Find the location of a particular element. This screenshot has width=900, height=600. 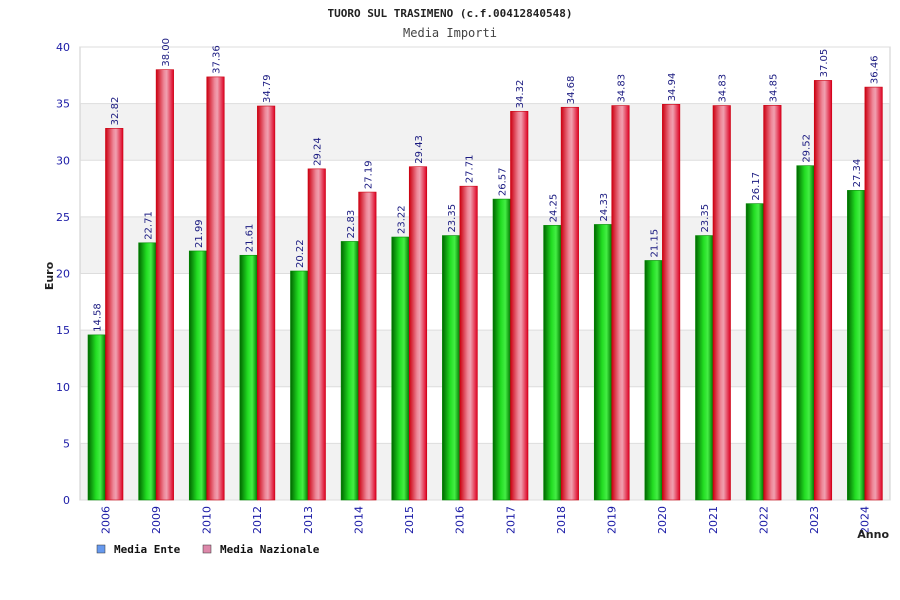

bar-media-nazionale-2024 is located at coordinates (873, 293).